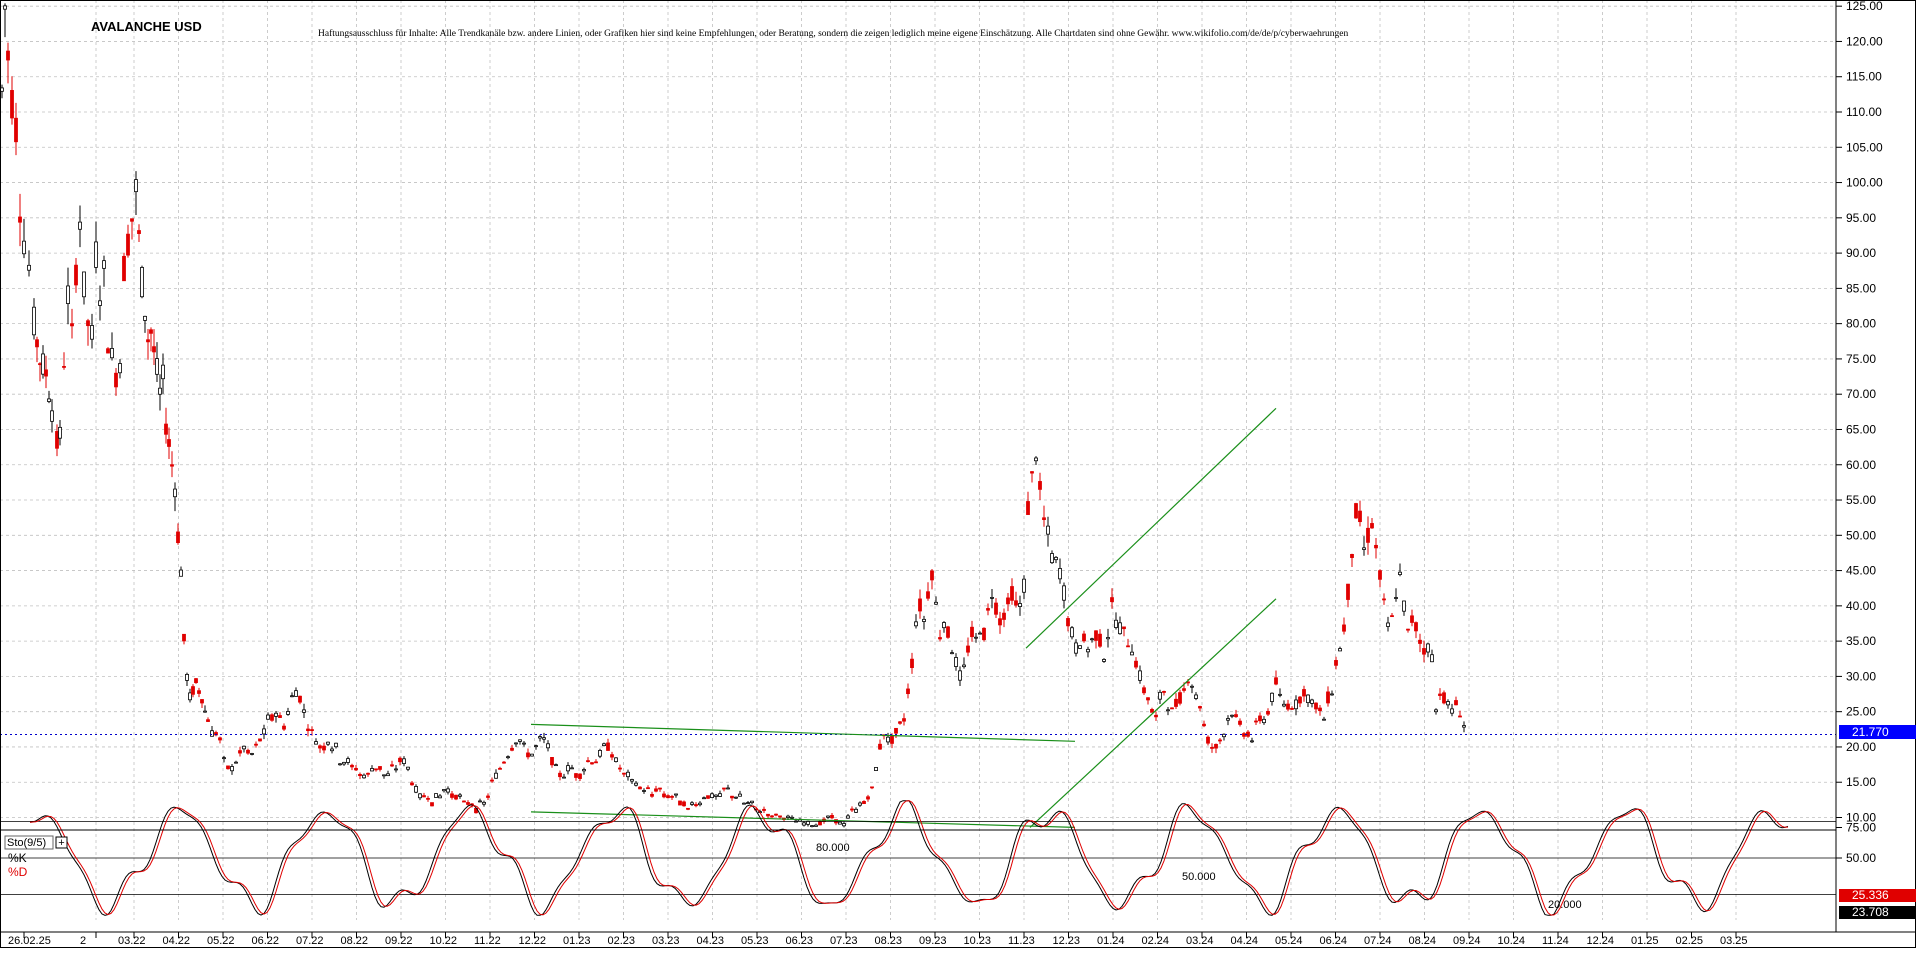 This screenshot has width=1916, height=953. Describe the element at coordinates (1864, 112) in the screenshot. I see `price-tick-label: 110.00` at that location.